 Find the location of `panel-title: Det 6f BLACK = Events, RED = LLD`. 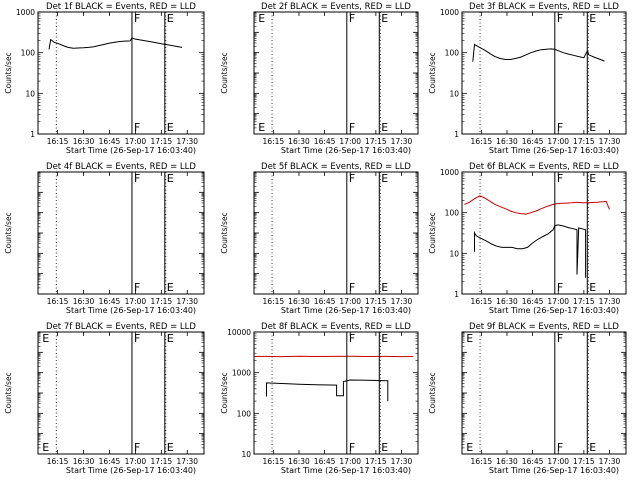

panel-title: Det 6f BLACK = Events, RED = LLD is located at coordinates (544, 167).